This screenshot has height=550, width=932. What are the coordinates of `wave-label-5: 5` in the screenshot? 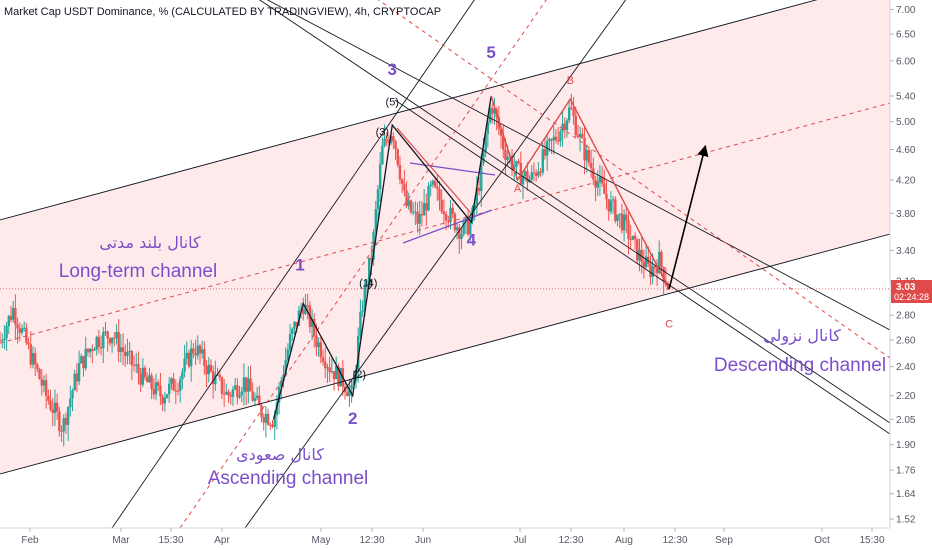 It's located at (490, 52).